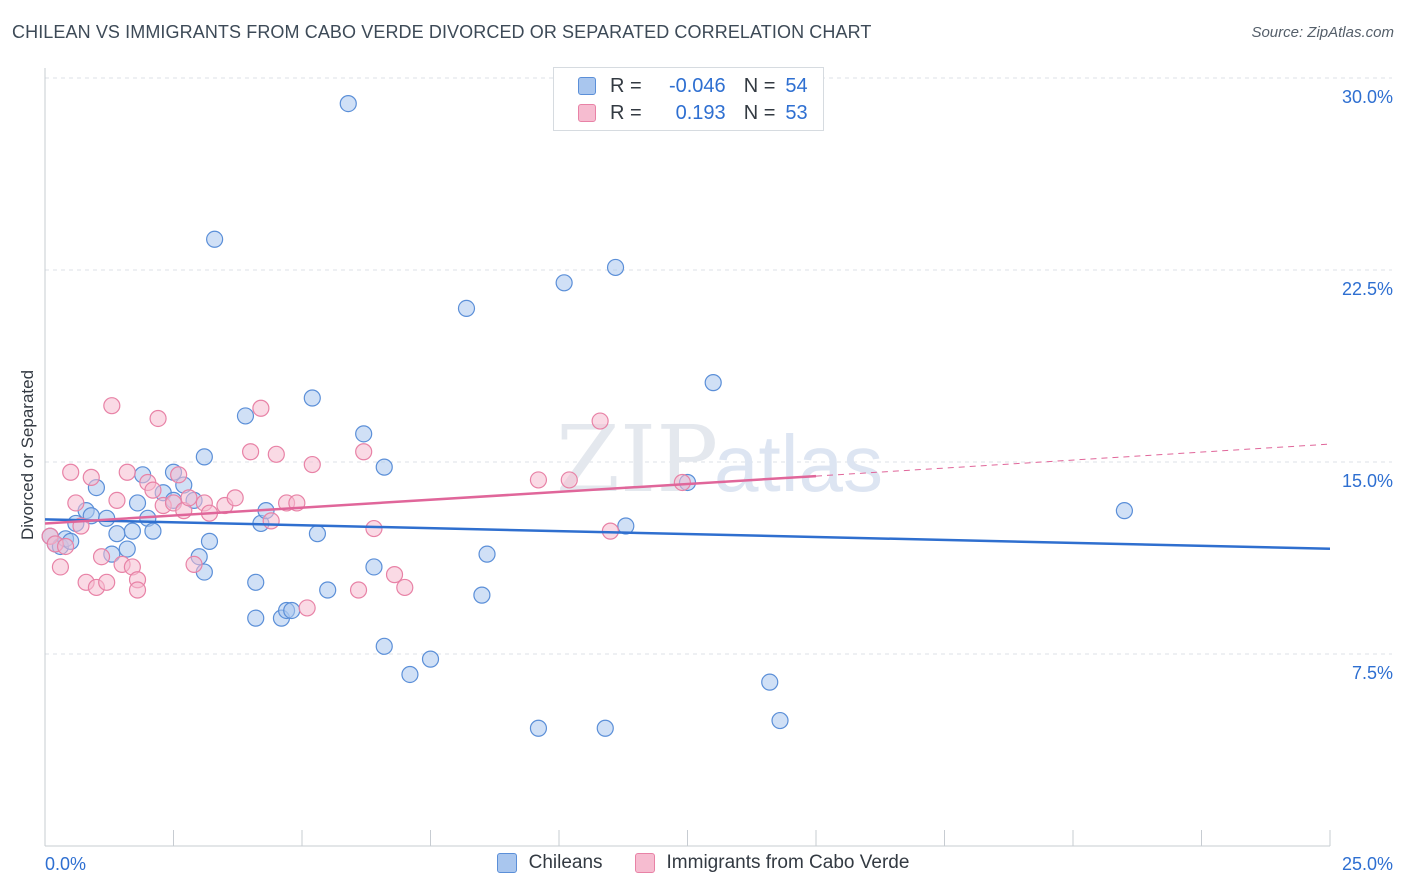 The height and width of the screenshot is (892, 1406). I want to click on legend-row-chileans: R = -0.046 N = 54, so click(693, 86).